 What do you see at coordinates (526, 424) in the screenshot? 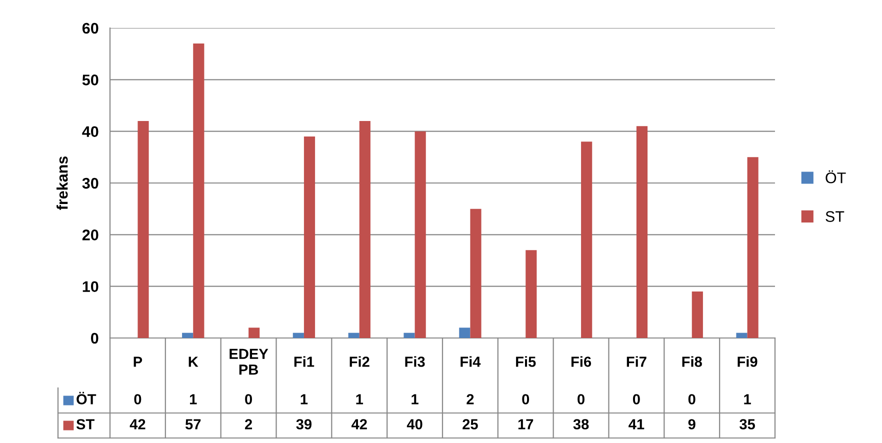
I see `data-label: 17` at bounding box center [526, 424].